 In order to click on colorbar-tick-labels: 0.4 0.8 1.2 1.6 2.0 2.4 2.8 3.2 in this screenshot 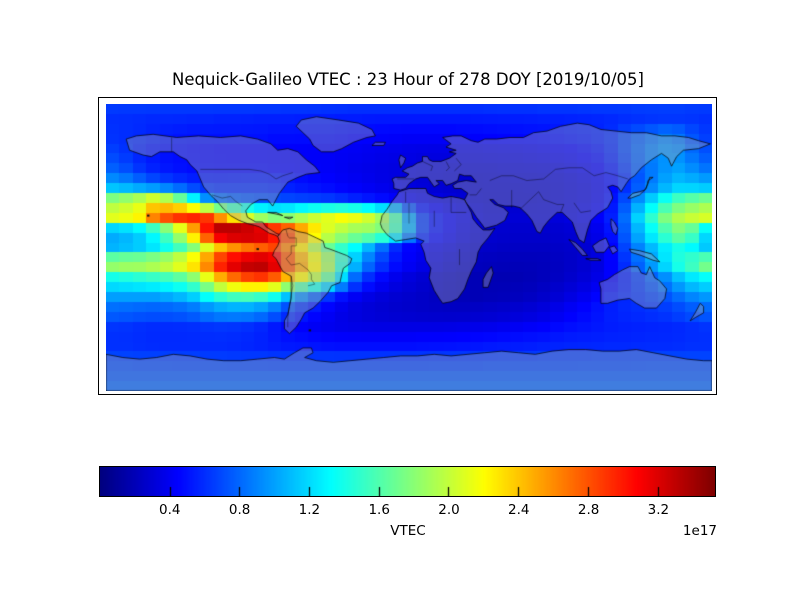, I will do `click(408, 511)`.